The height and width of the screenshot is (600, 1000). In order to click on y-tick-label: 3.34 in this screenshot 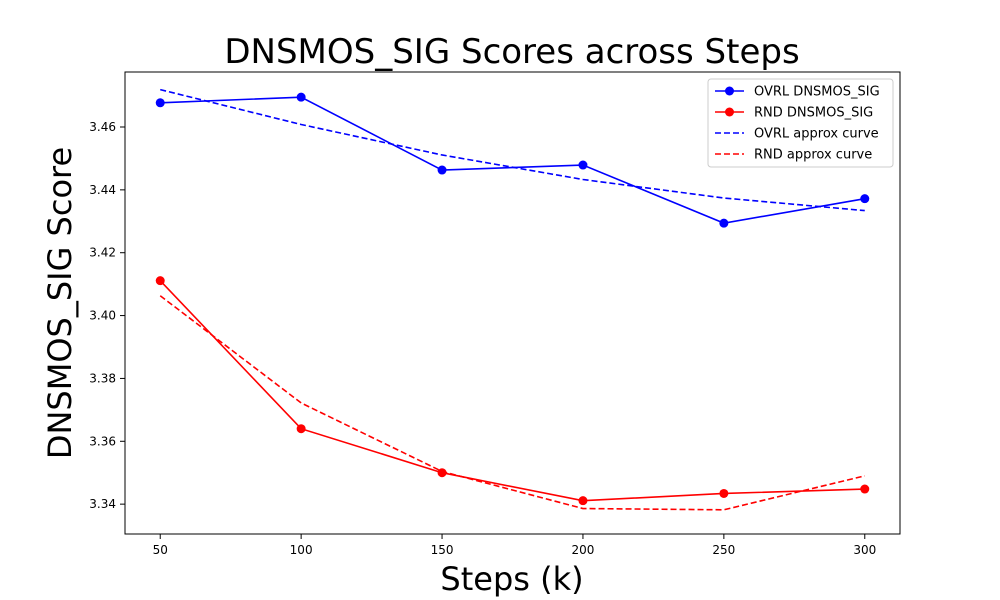, I will do `click(102, 504)`.